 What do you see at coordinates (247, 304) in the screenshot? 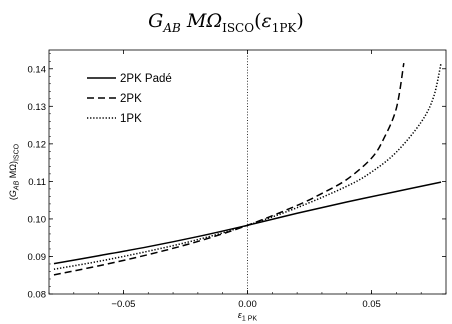
I see `x-tick-label: 0.00` at bounding box center [247, 304].